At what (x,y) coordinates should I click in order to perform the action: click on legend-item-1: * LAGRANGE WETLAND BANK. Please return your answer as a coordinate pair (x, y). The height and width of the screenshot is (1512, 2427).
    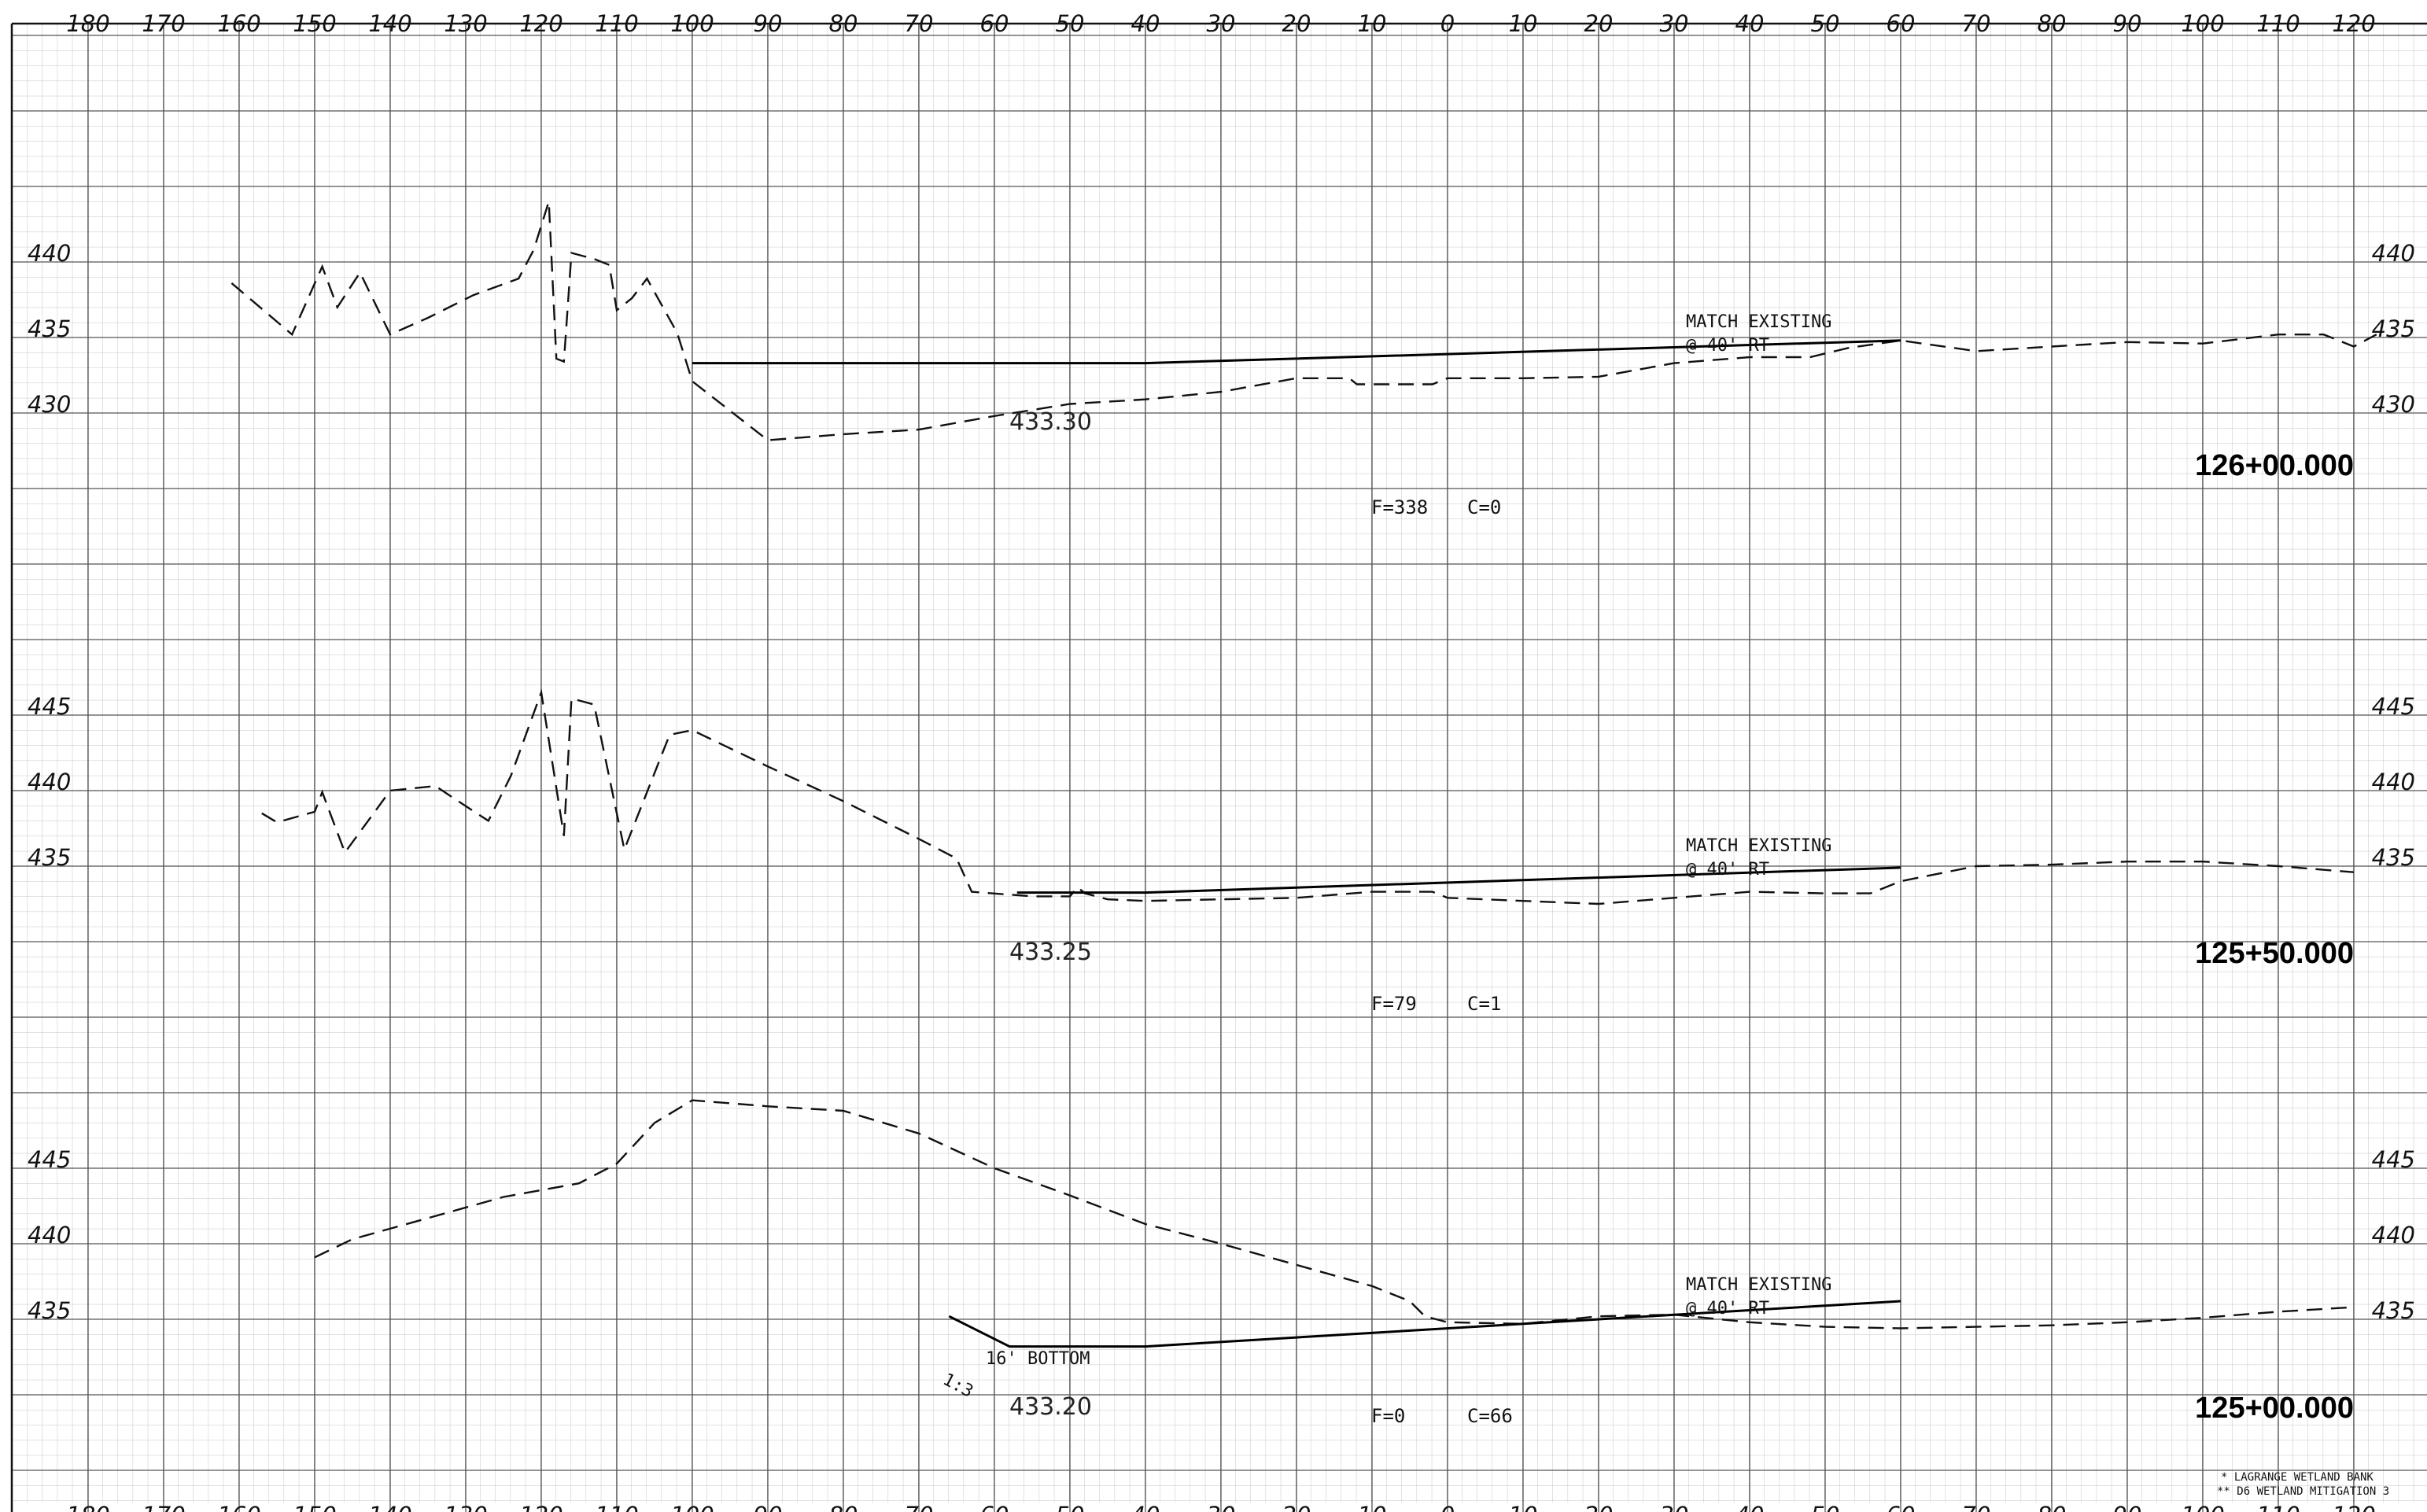
    Looking at the image, I should click on (2297, 1477).